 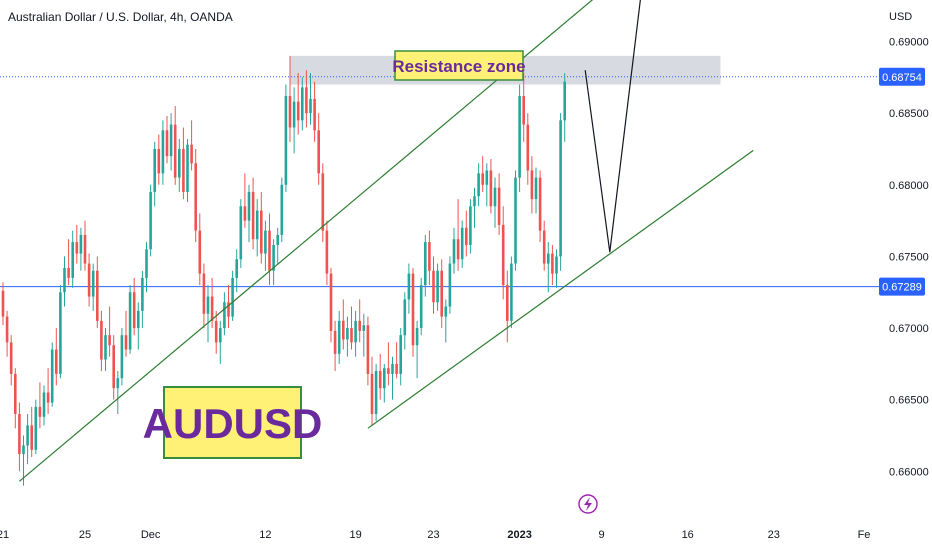 I want to click on symbol-label-box, so click(x=232, y=422).